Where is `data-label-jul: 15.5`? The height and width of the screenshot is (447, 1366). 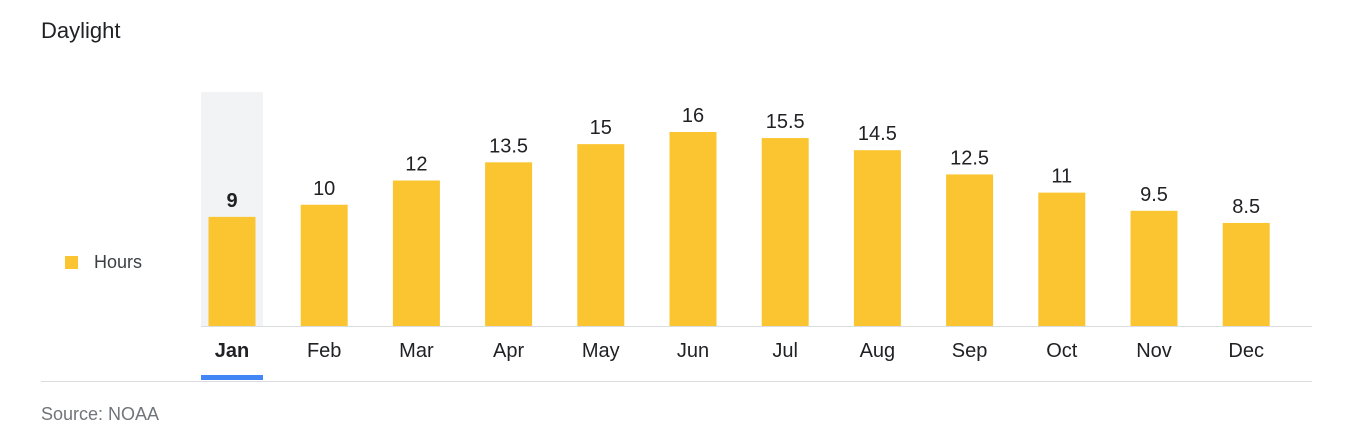 data-label-jul: 15.5 is located at coordinates (785, 122).